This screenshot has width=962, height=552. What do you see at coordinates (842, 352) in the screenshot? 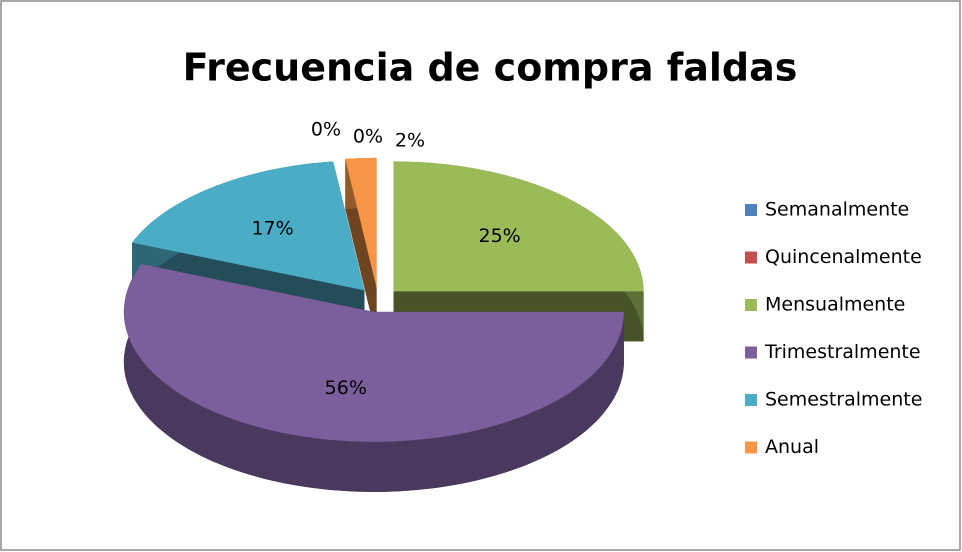
I see `legend-label: Trimestralmente` at bounding box center [842, 352].